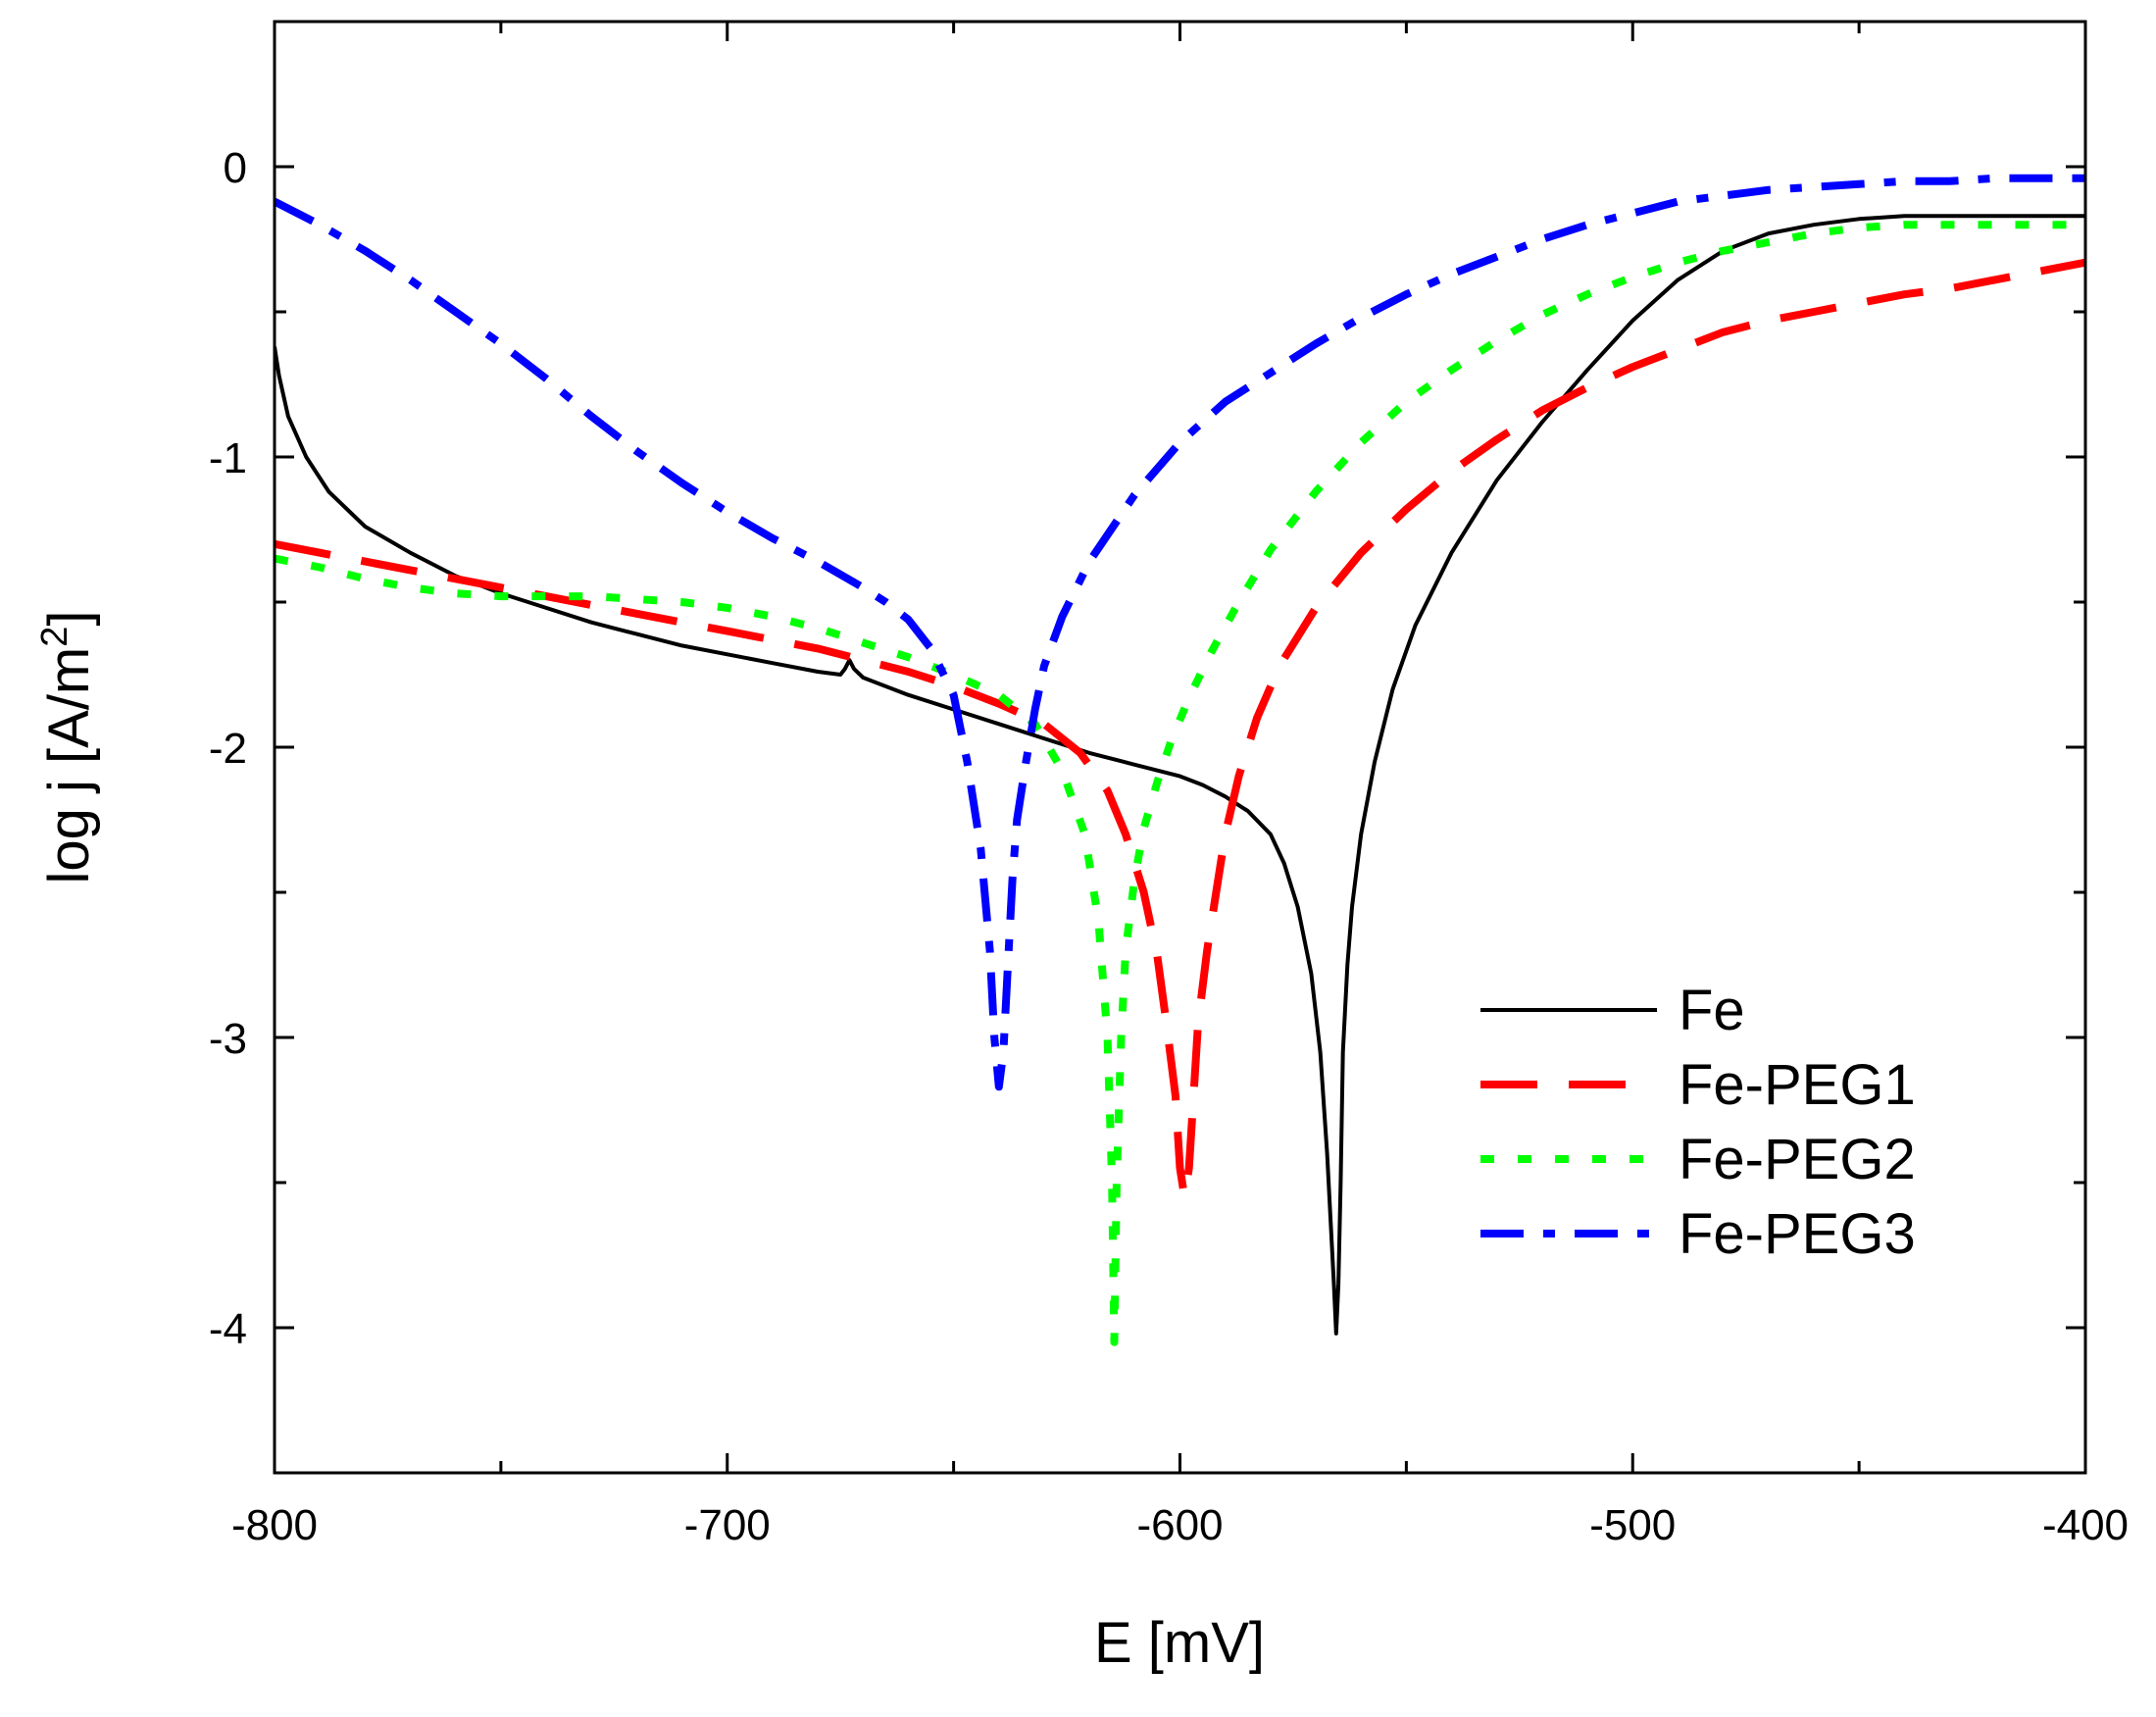 This screenshot has height=1717, width=2156. I want to click on legend: Fe Fe-PEG1 Fe-PEG2 Fe-PEG3, so click(1698, 1122).